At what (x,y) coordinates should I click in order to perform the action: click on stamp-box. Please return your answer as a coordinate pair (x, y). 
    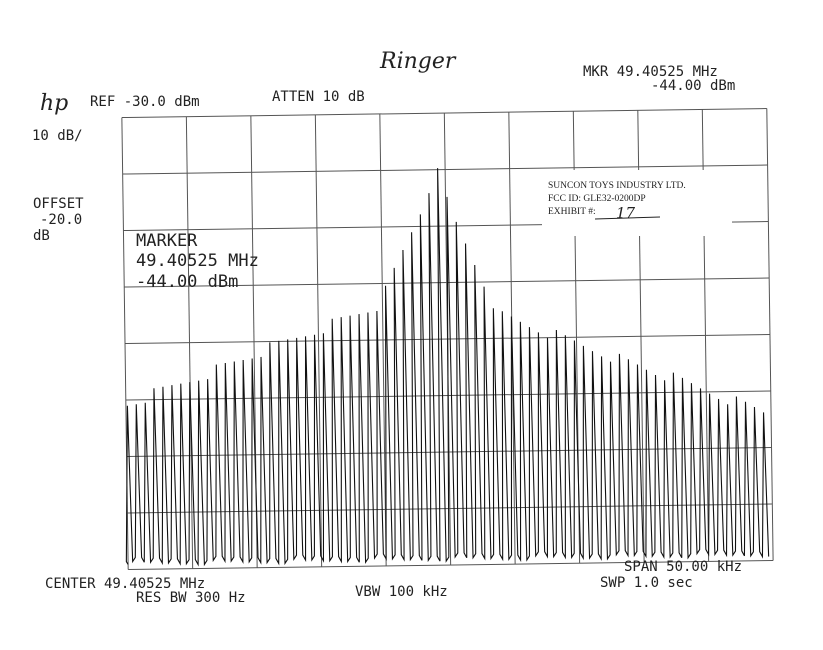
    Looking at the image, I should click on (637, 203).